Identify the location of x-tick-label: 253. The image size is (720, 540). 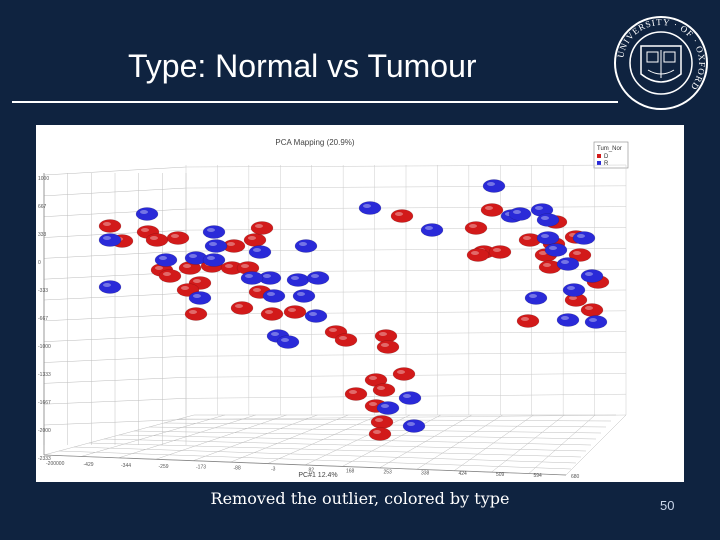
(388, 472).